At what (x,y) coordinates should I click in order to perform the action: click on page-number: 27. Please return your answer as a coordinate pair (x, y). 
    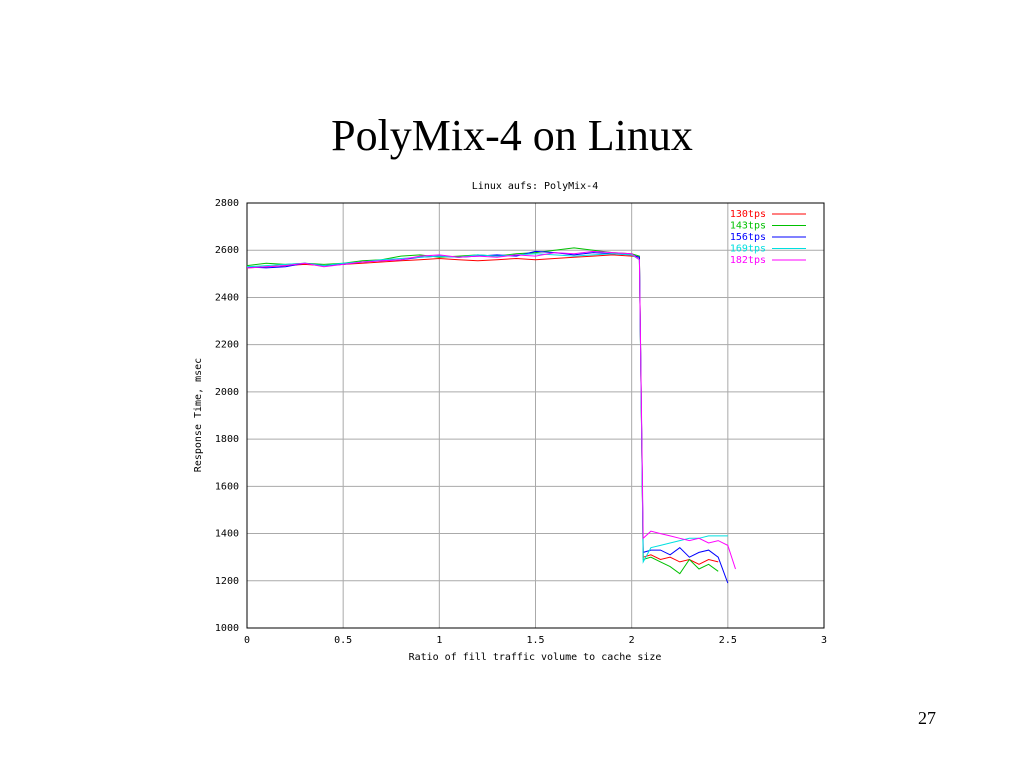
    Looking at the image, I should click on (927, 718).